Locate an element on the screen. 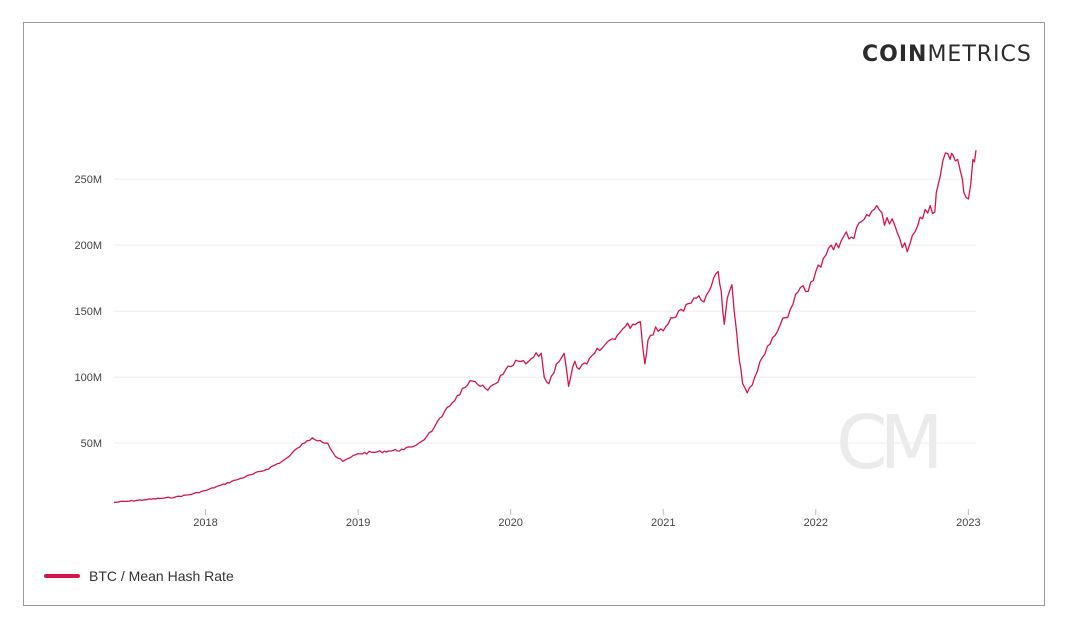 The width and height of the screenshot is (1068, 630). y-tick-label: 250M is located at coordinates (88, 180).